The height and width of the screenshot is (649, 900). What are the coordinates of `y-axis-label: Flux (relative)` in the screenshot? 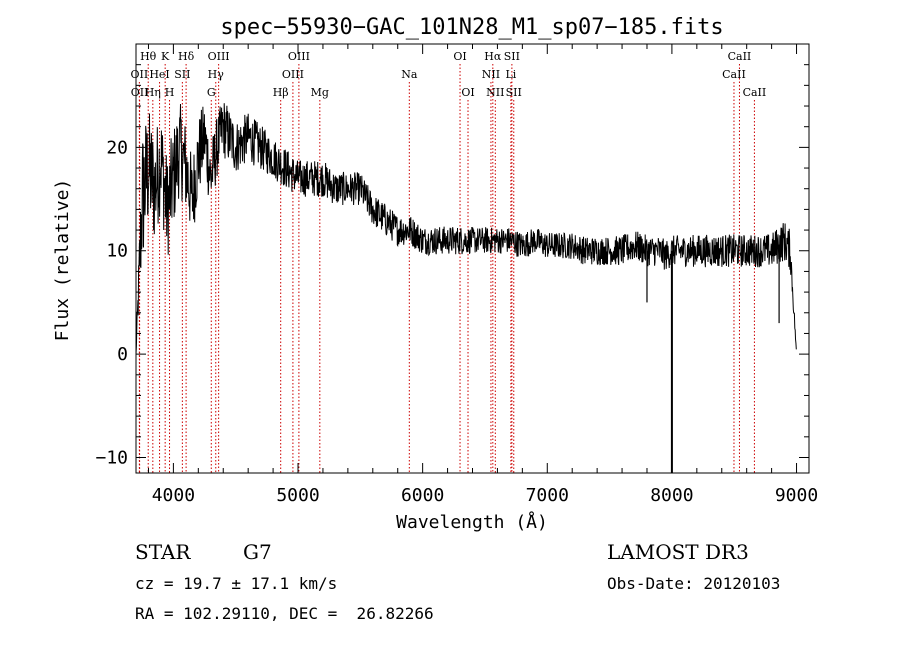 It's located at (62, 260).